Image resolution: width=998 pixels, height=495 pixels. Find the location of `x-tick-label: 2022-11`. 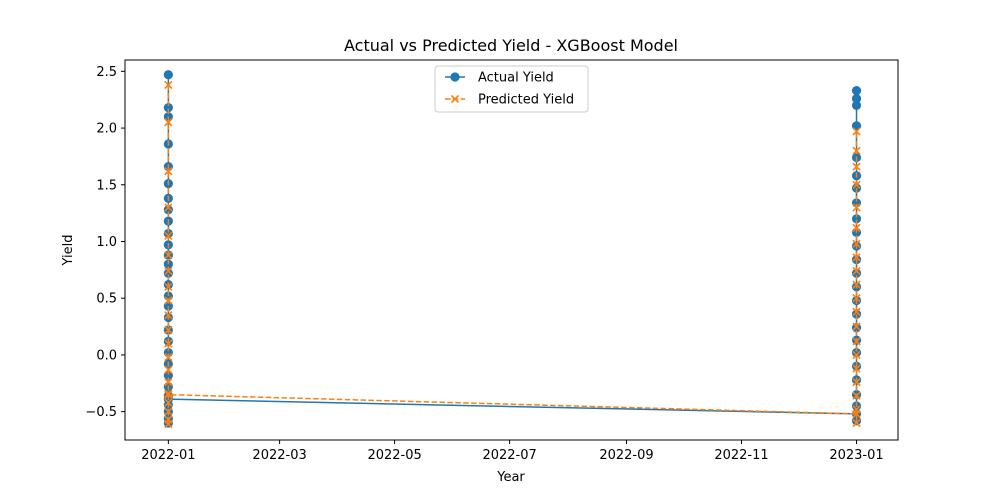

x-tick-label: 2022-11 is located at coordinates (741, 455).